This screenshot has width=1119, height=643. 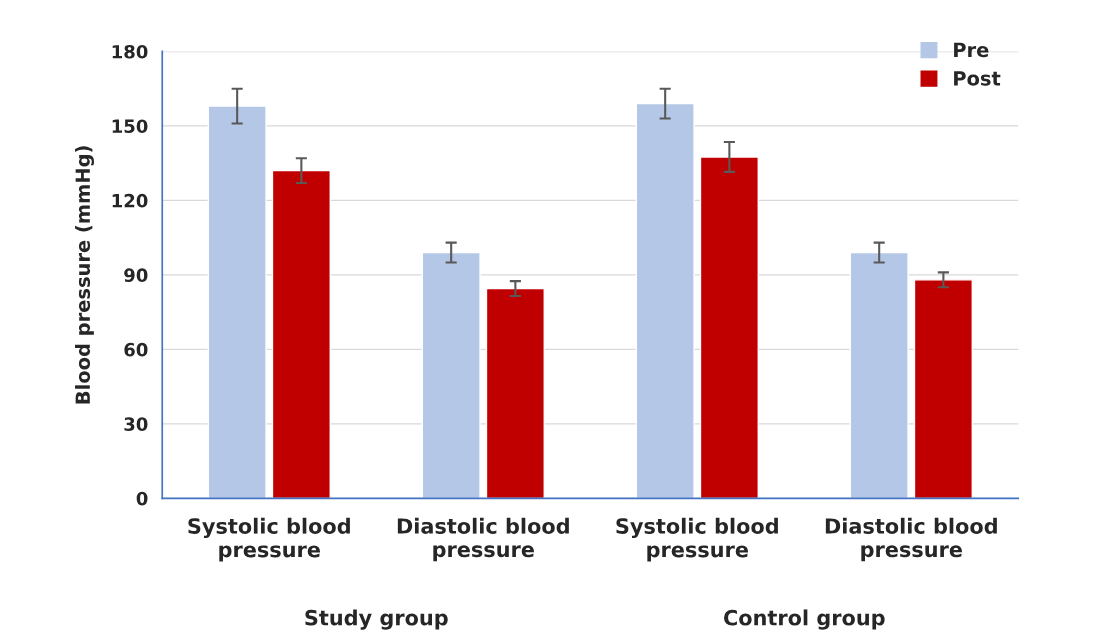 I want to click on text: Control group, so click(x=804, y=619).